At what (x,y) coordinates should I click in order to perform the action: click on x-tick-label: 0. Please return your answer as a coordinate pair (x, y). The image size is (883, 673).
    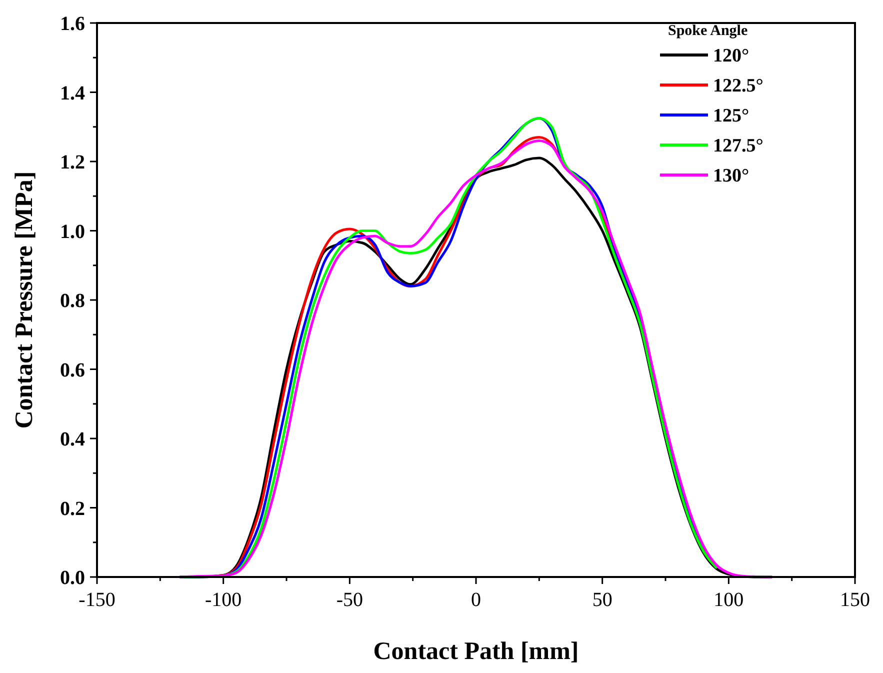
    Looking at the image, I should click on (476, 600).